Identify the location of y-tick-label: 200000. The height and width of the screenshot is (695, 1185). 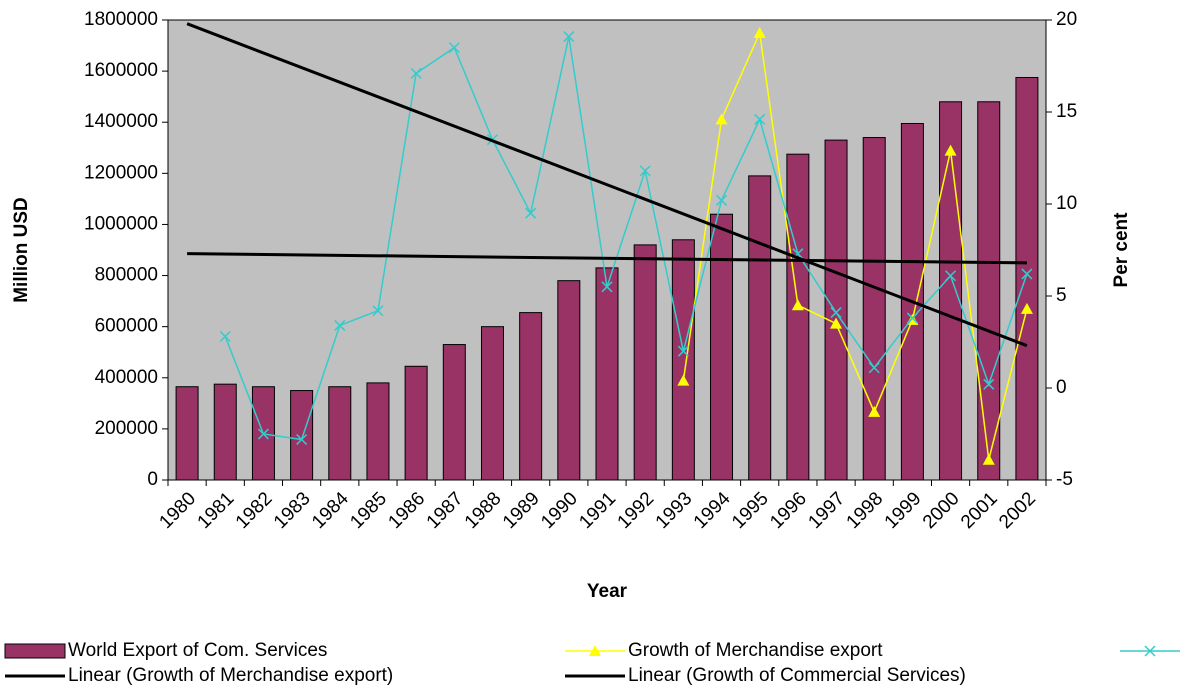
(126, 428).